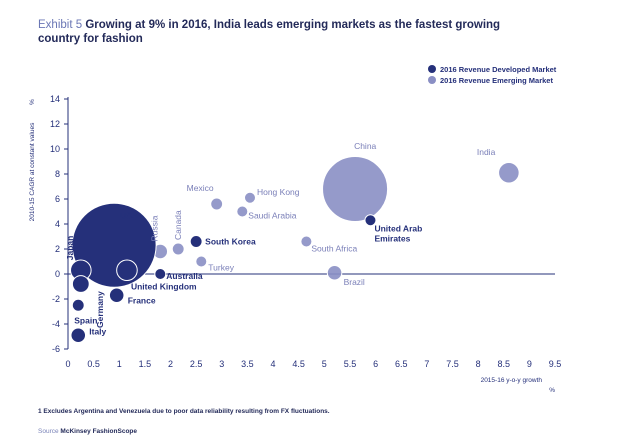  I want to click on bubble-united-kingdom, so click(127, 270).